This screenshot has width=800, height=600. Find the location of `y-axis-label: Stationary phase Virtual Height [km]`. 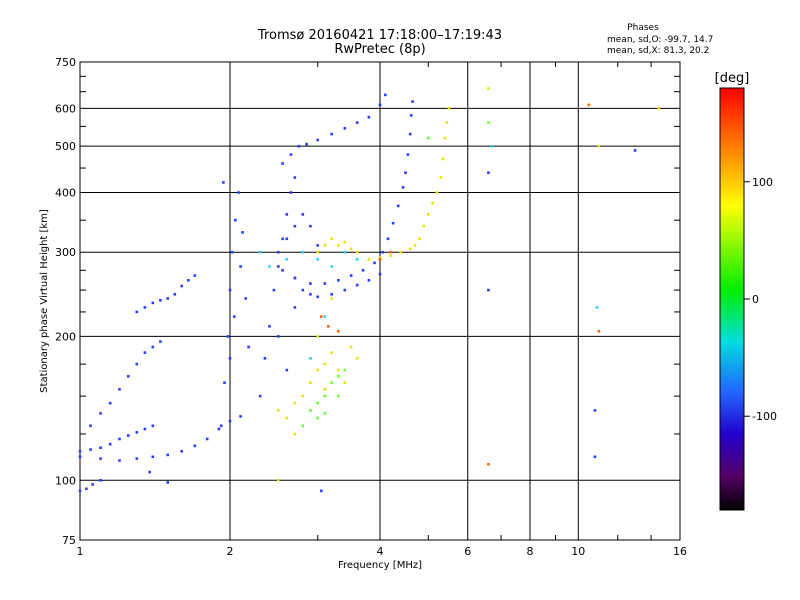

y-axis-label: Stationary phase Virtual Height [km] is located at coordinates (44, 301).